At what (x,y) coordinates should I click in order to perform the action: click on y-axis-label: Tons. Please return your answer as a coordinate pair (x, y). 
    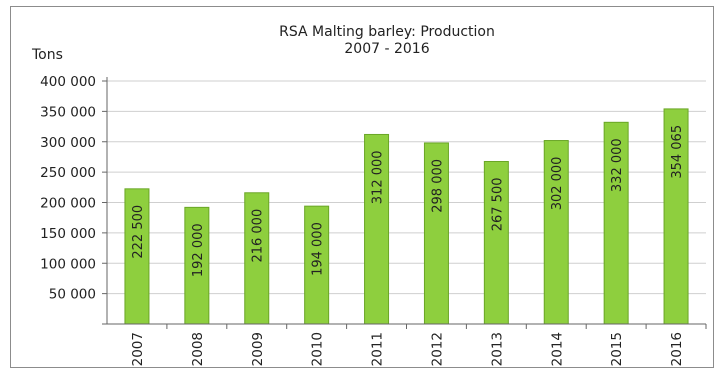
    Looking at the image, I should click on (47, 55).